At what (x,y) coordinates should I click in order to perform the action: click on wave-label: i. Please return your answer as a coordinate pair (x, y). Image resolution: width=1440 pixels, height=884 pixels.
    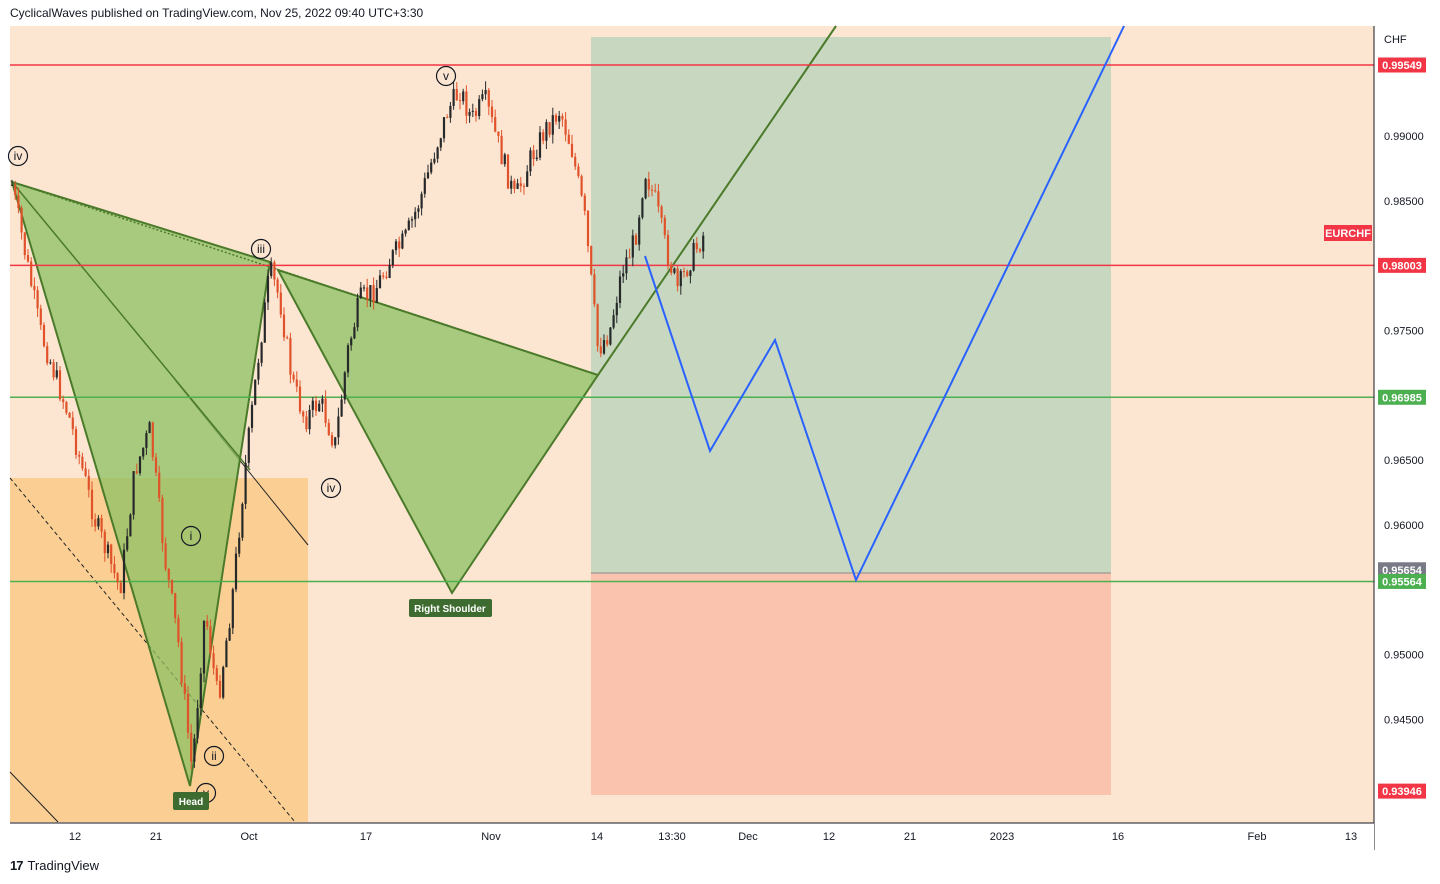
    Looking at the image, I should click on (191, 536).